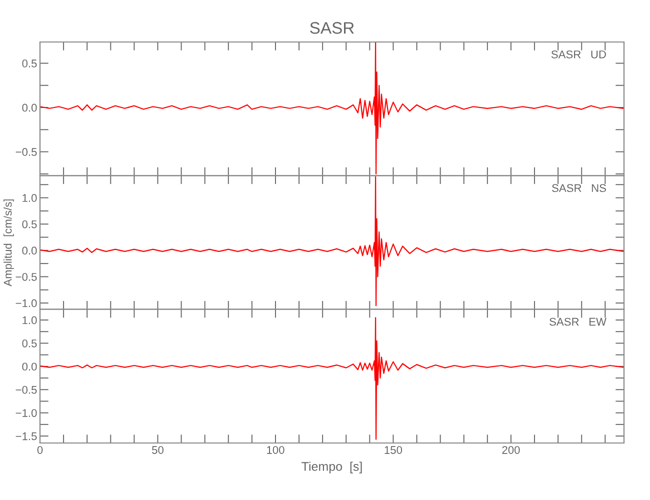 The width and height of the screenshot is (650, 500). I want to click on annotation: SASR NS, so click(579, 188).